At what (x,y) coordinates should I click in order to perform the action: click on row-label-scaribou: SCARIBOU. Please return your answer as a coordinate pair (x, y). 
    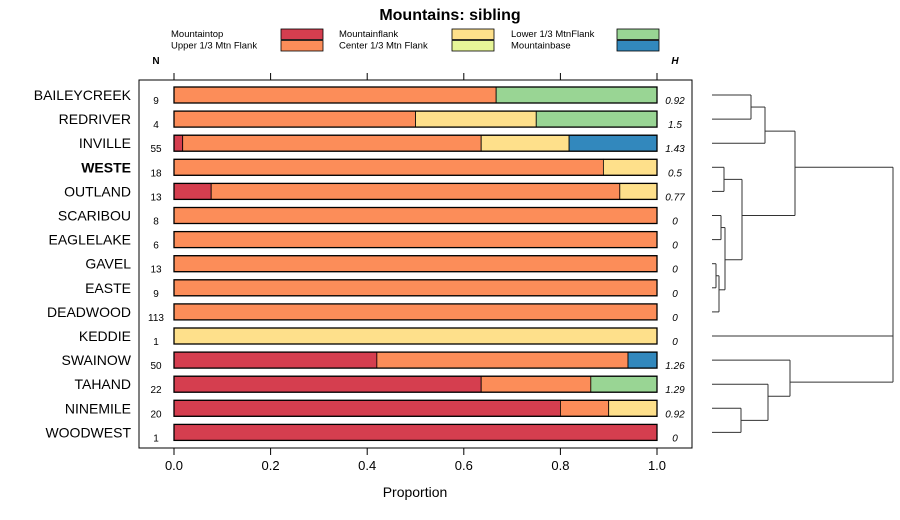
    Looking at the image, I should click on (94, 216).